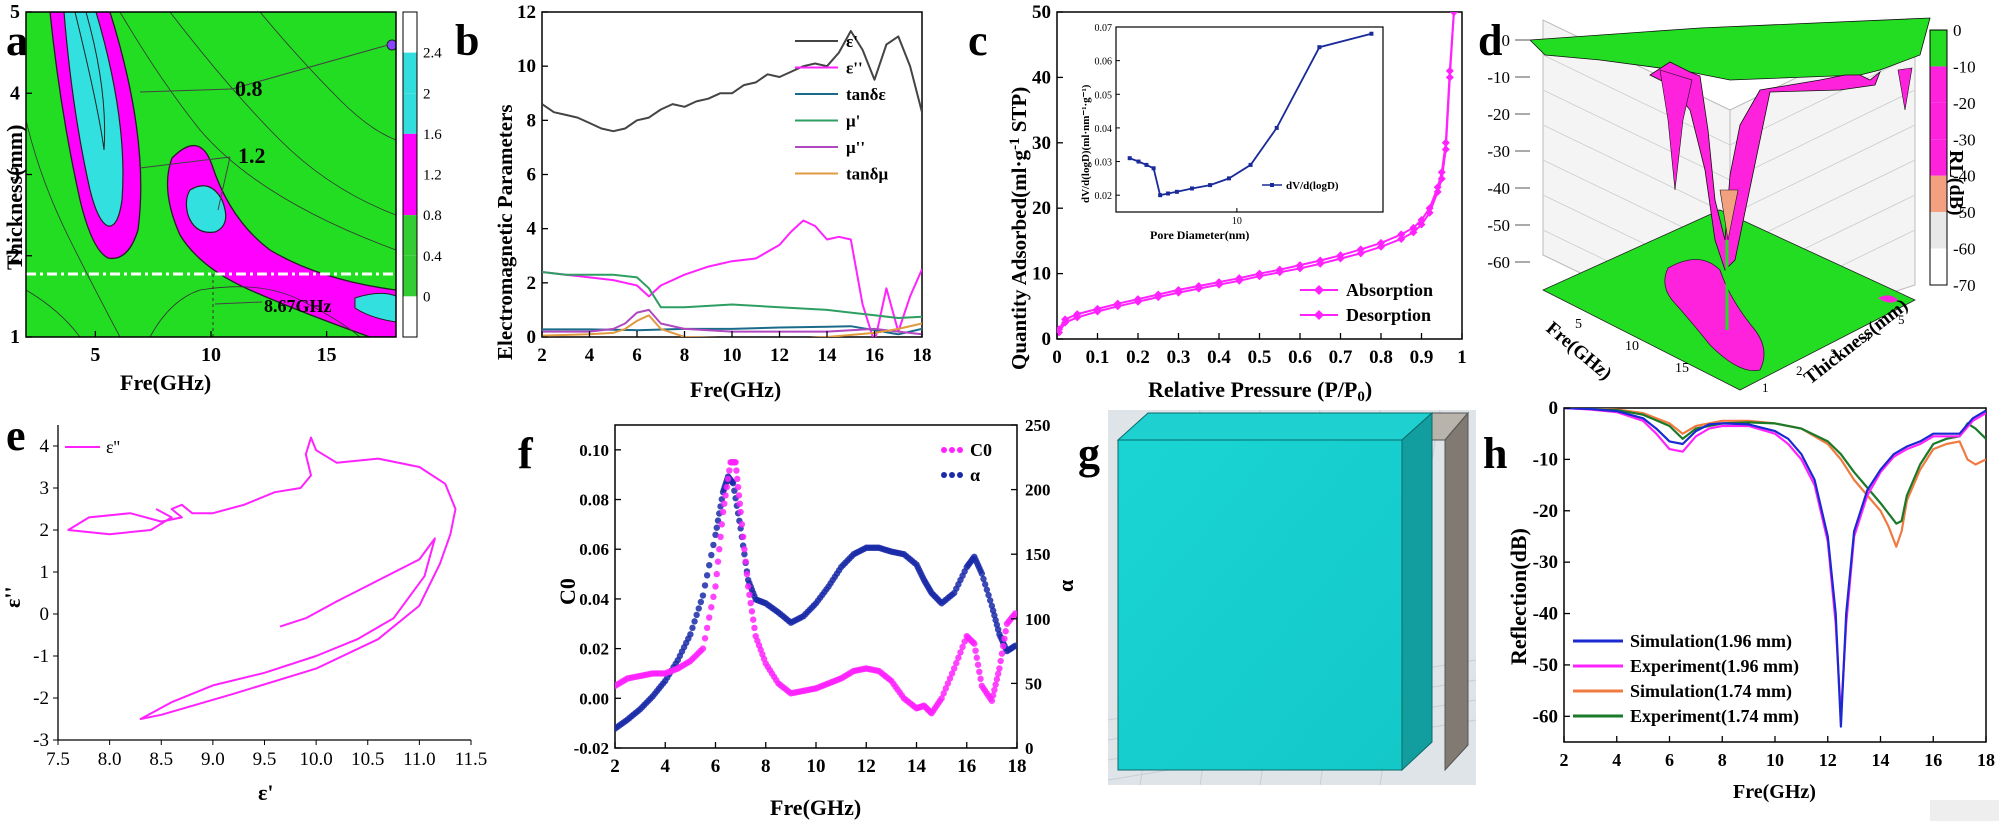 The width and height of the screenshot is (1999, 821). Describe the element at coordinates (1722, 760) in the screenshot. I see `x-tick-label: 8` at that location.